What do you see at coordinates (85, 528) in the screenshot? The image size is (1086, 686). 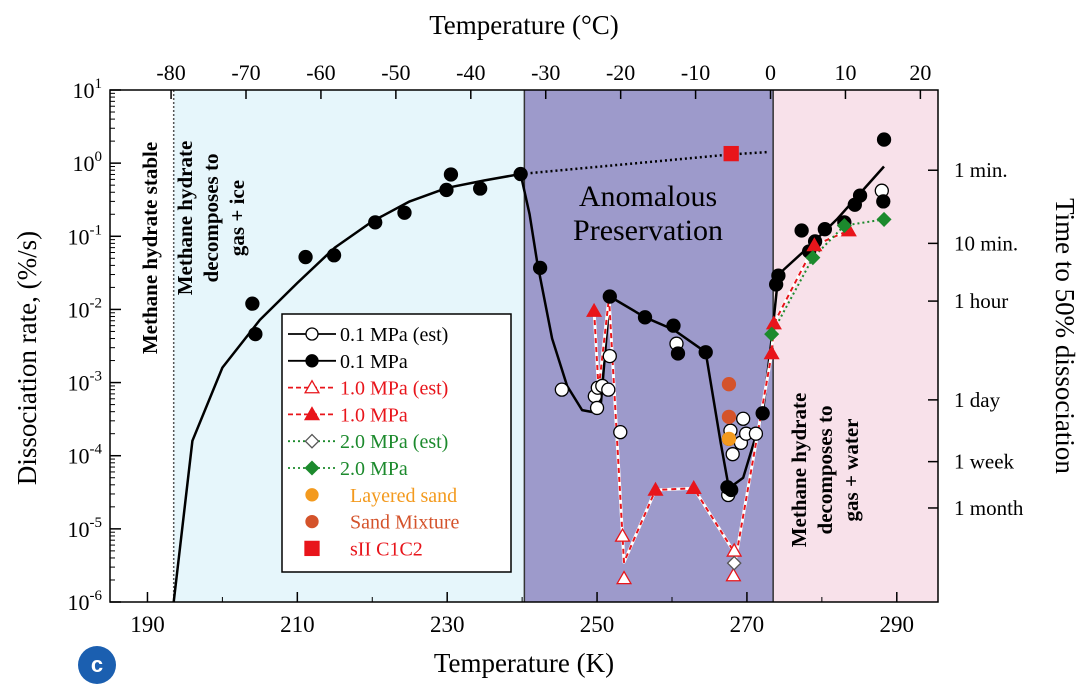 I see `y-tick-label: 10⁻⁵` at bounding box center [85, 528].